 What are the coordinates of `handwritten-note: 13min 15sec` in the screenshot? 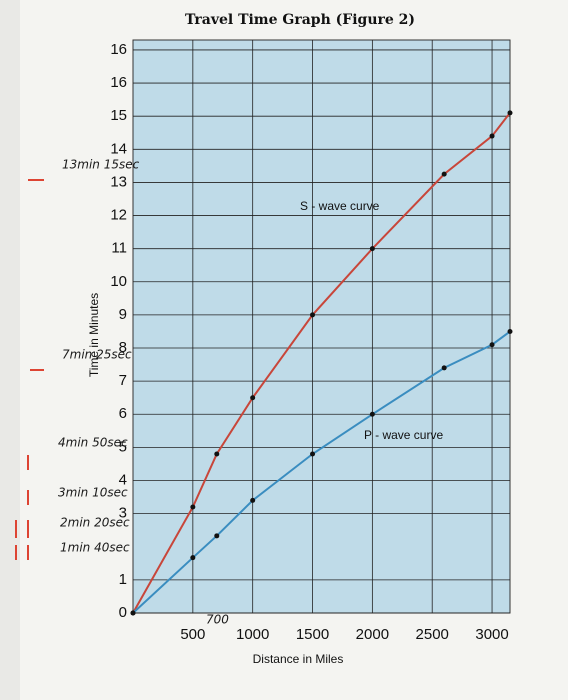 It's located at (101, 165).